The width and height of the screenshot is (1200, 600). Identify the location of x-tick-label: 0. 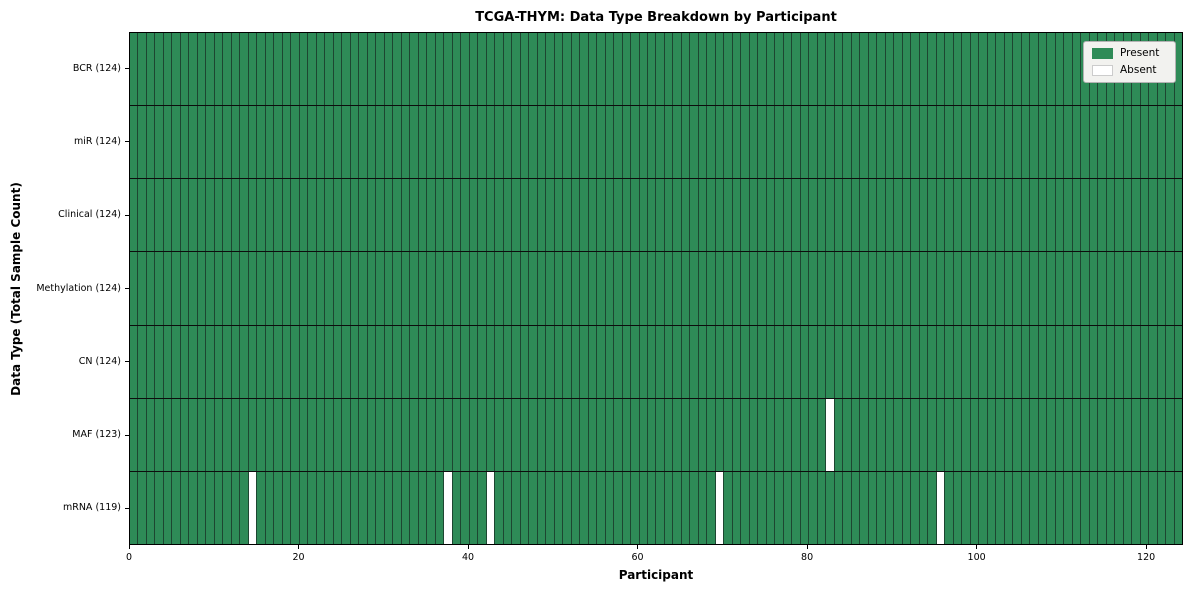
(129, 557).